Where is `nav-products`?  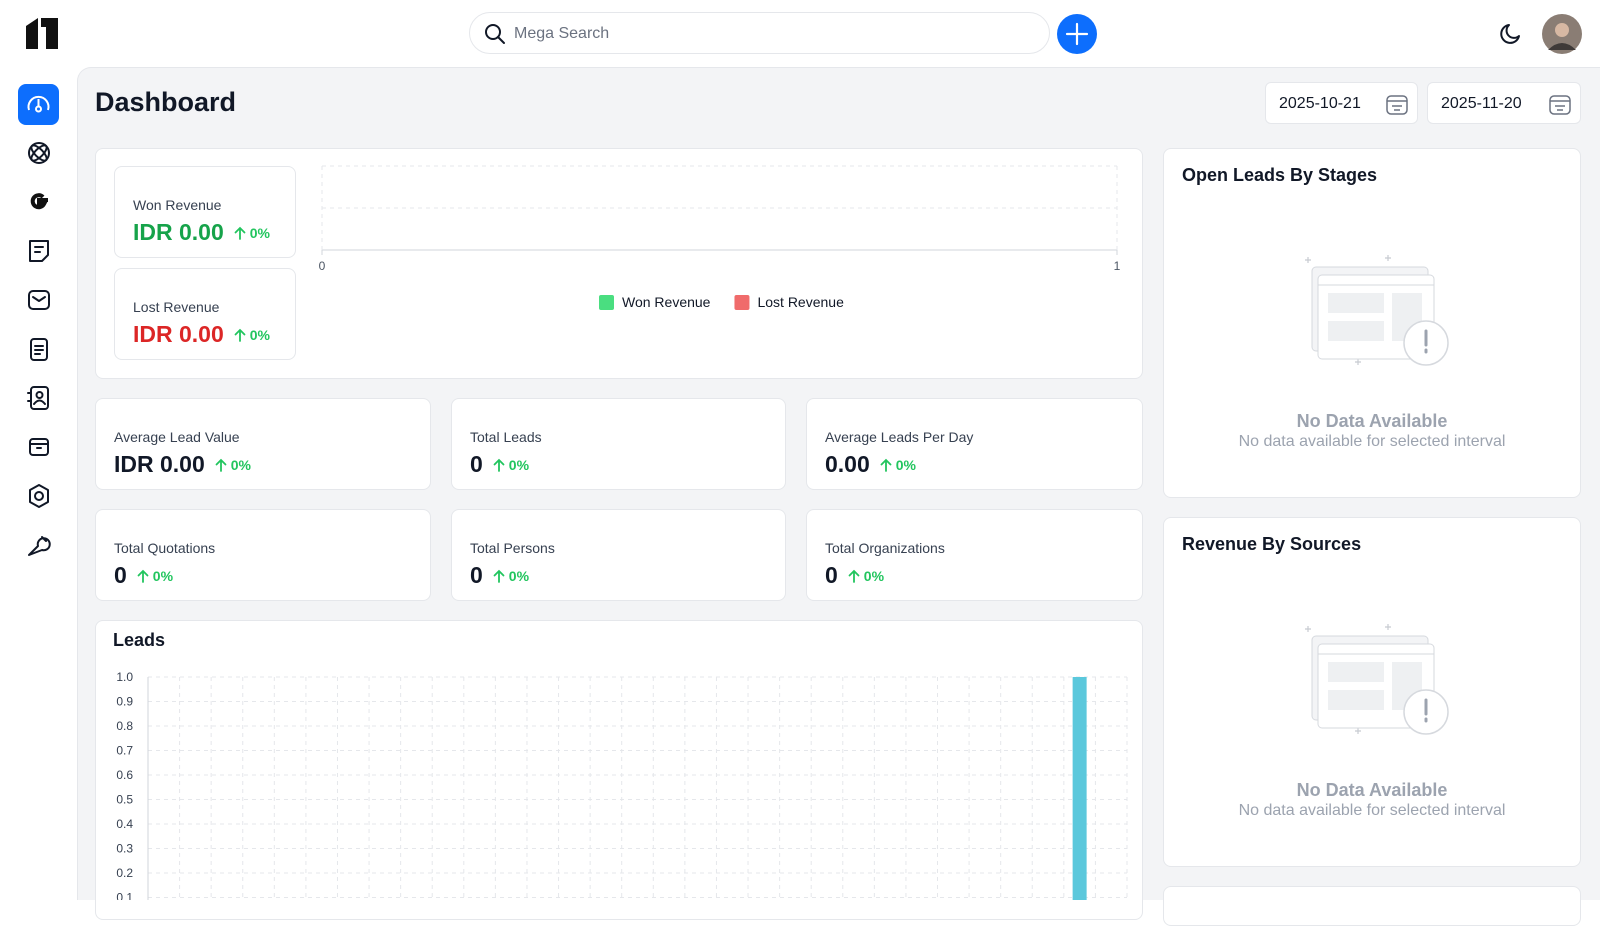
nav-products is located at coordinates (39, 447).